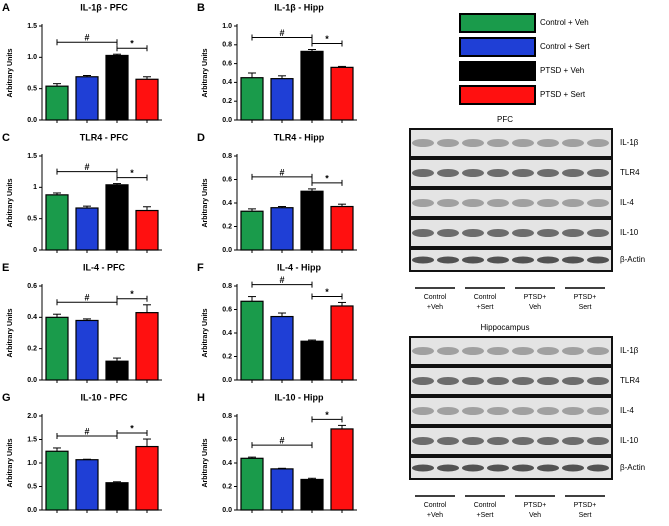 This screenshot has height=526, width=669. I want to click on lane-label: PTSD+, so click(535, 297).